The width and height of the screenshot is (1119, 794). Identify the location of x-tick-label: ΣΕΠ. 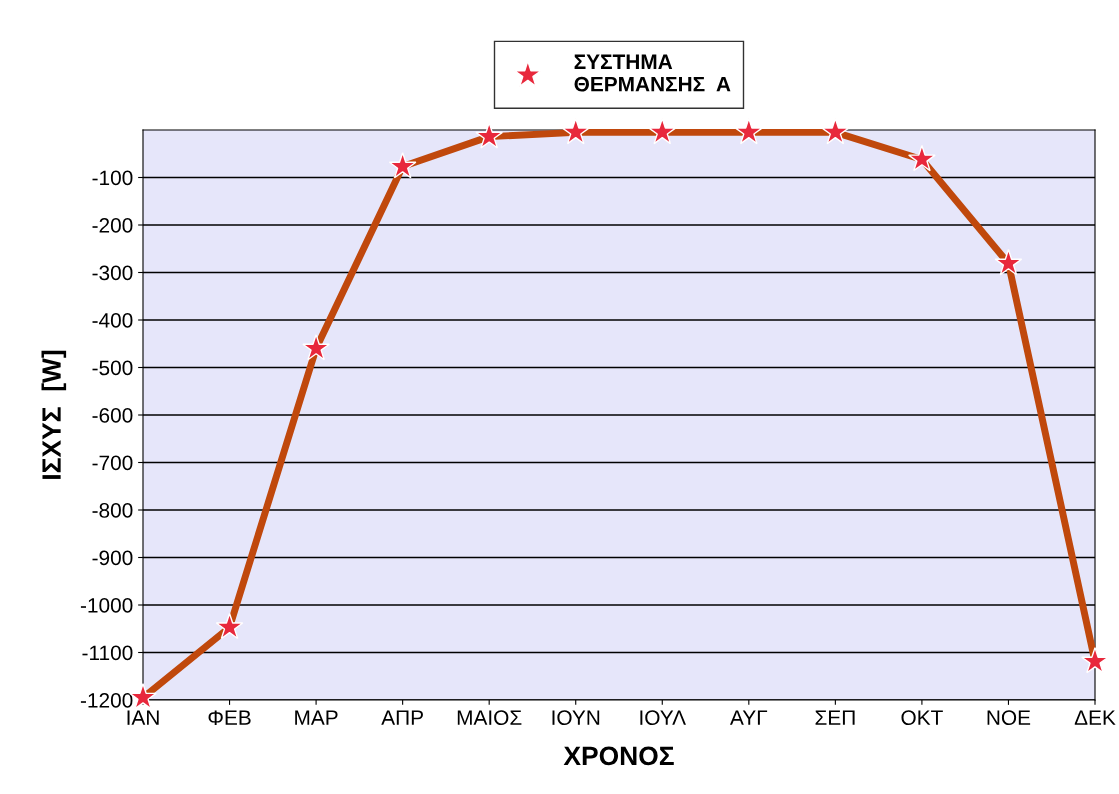
(835, 717).